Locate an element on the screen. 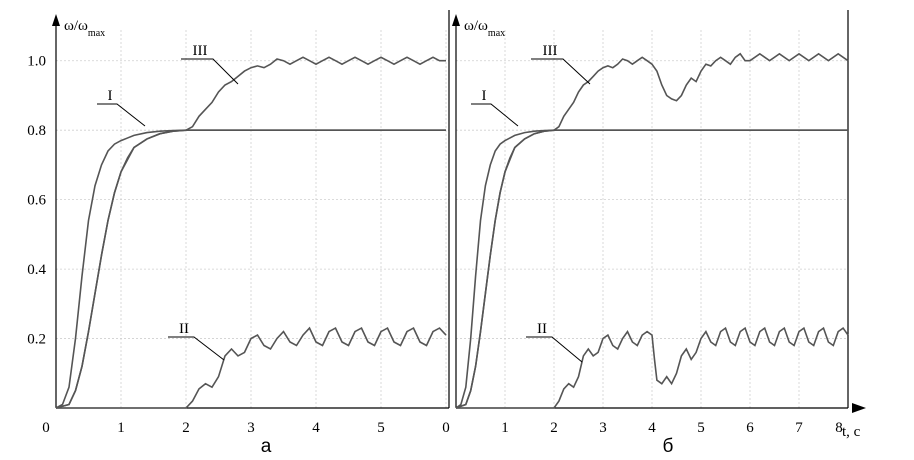 The width and height of the screenshot is (914, 460). y-tick-label: 0.8 is located at coordinates (36, 131).